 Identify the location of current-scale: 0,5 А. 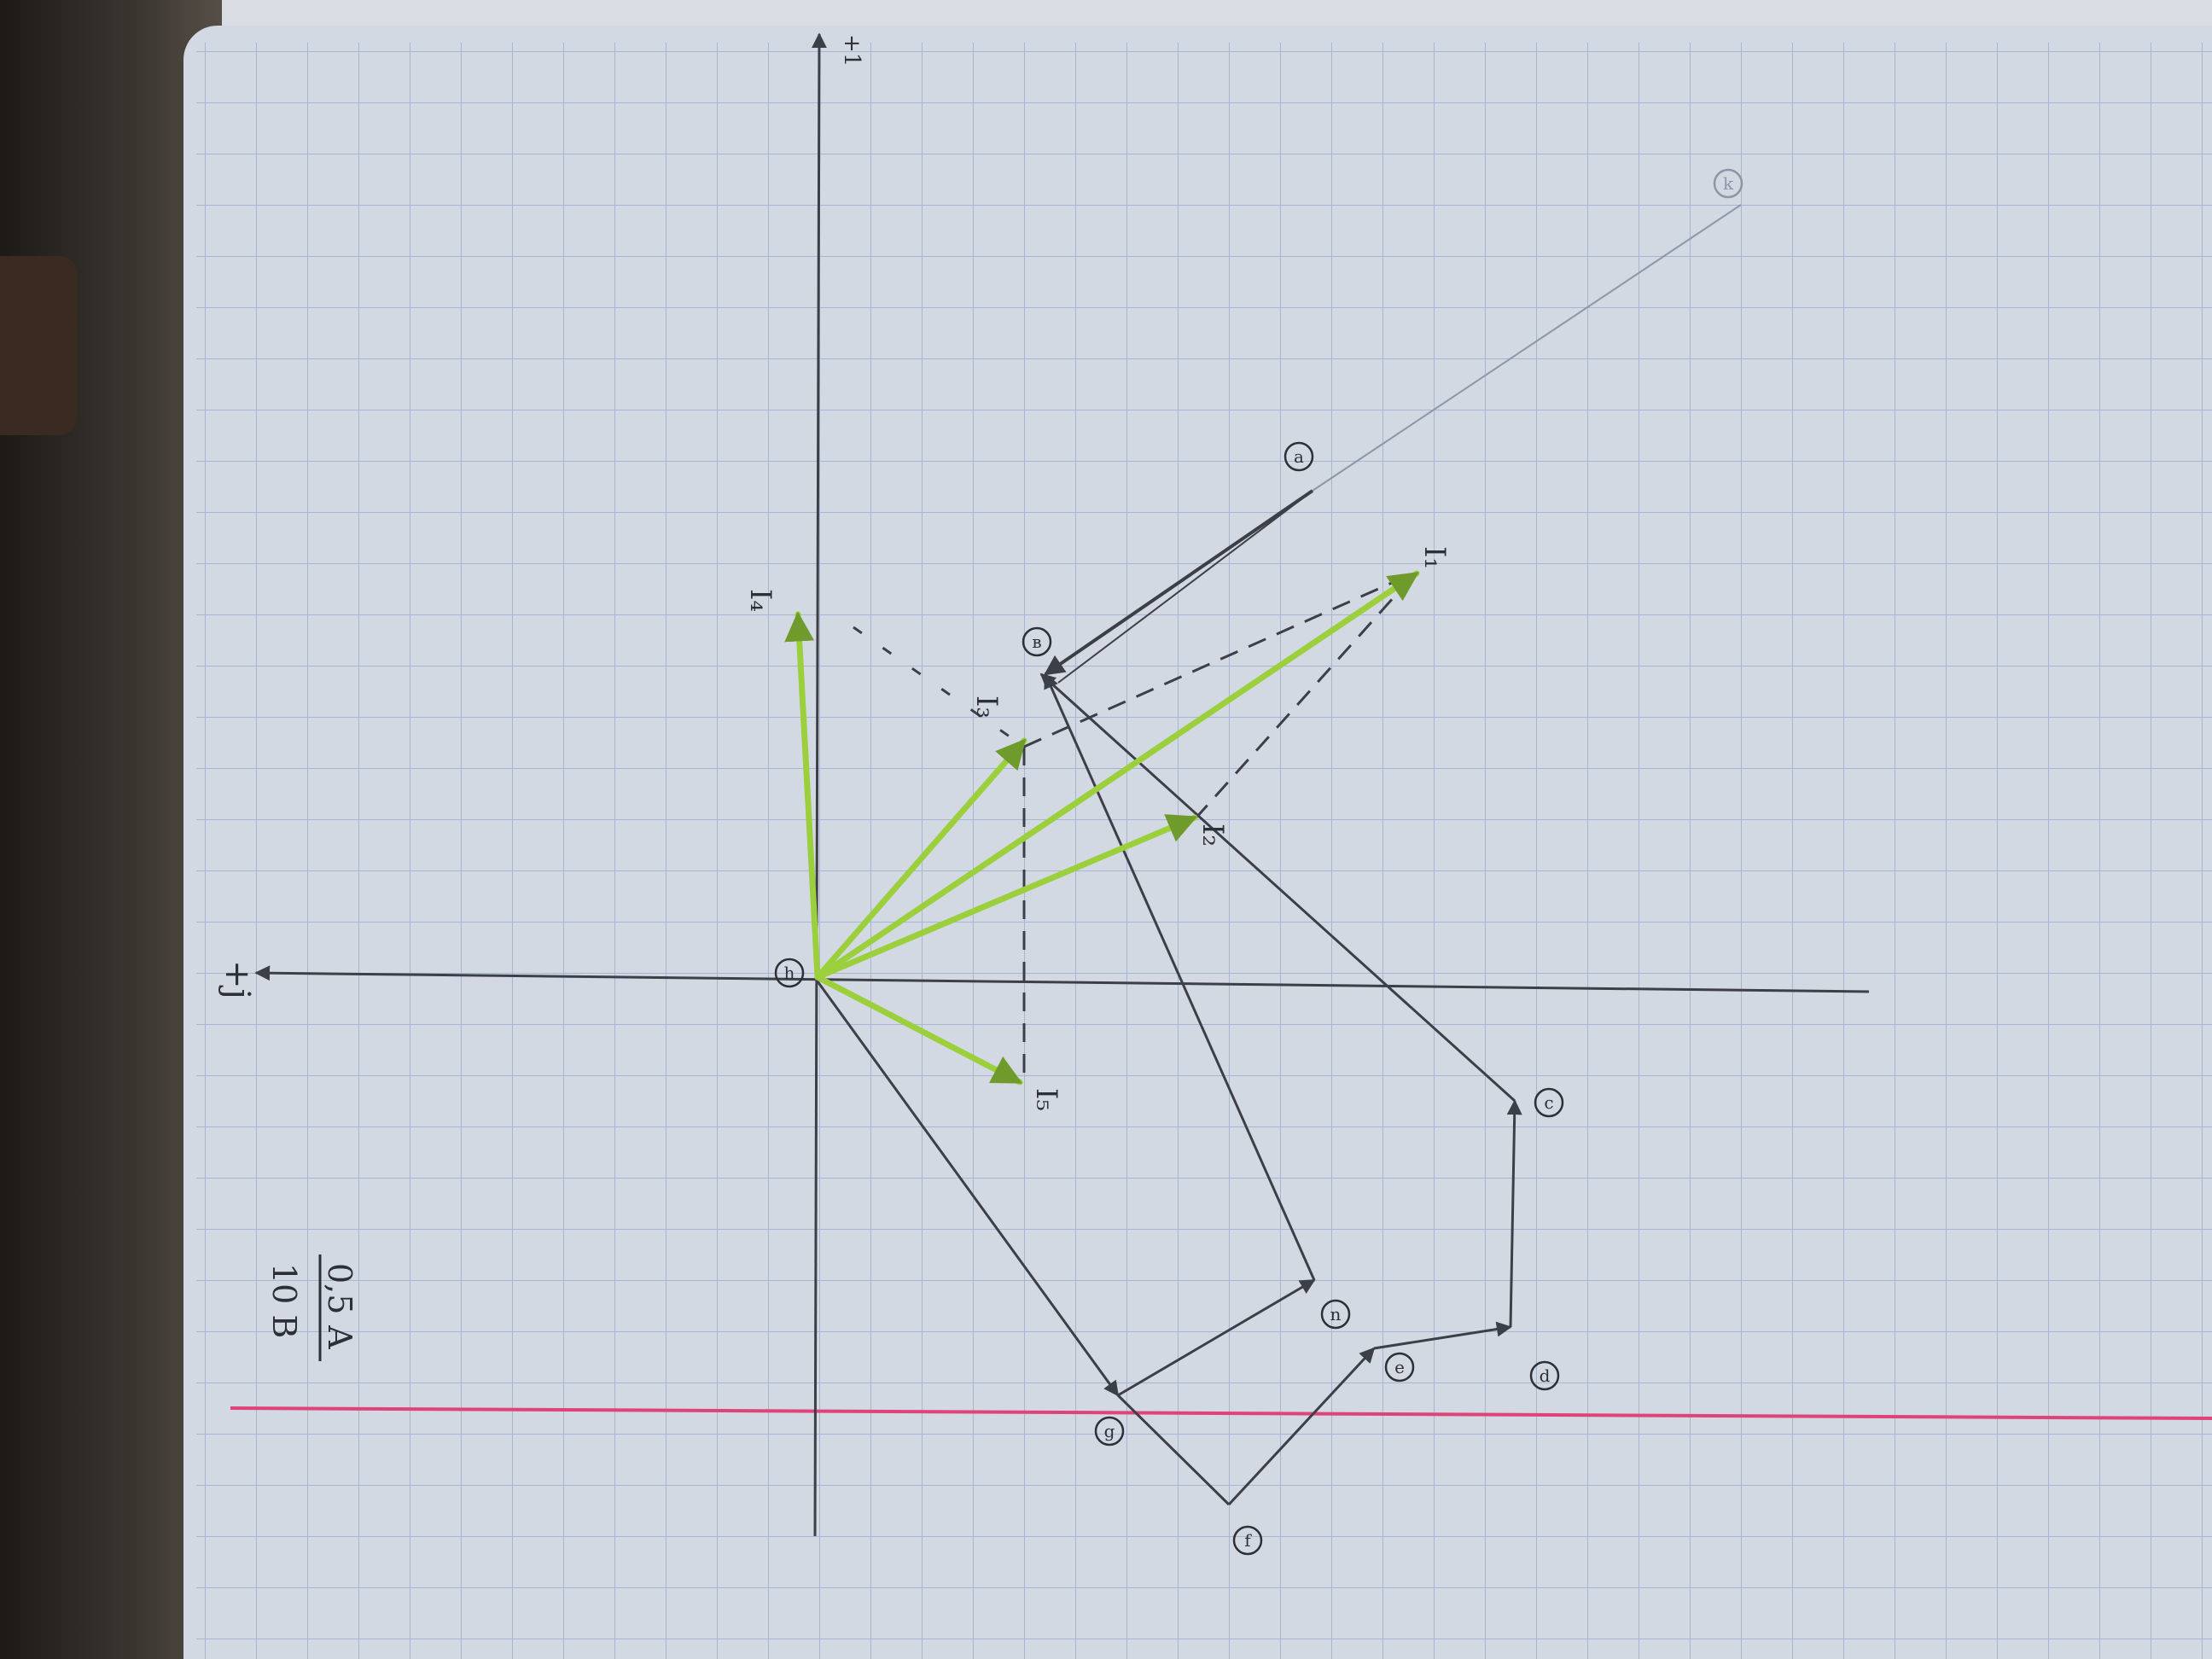
(339, 1306).